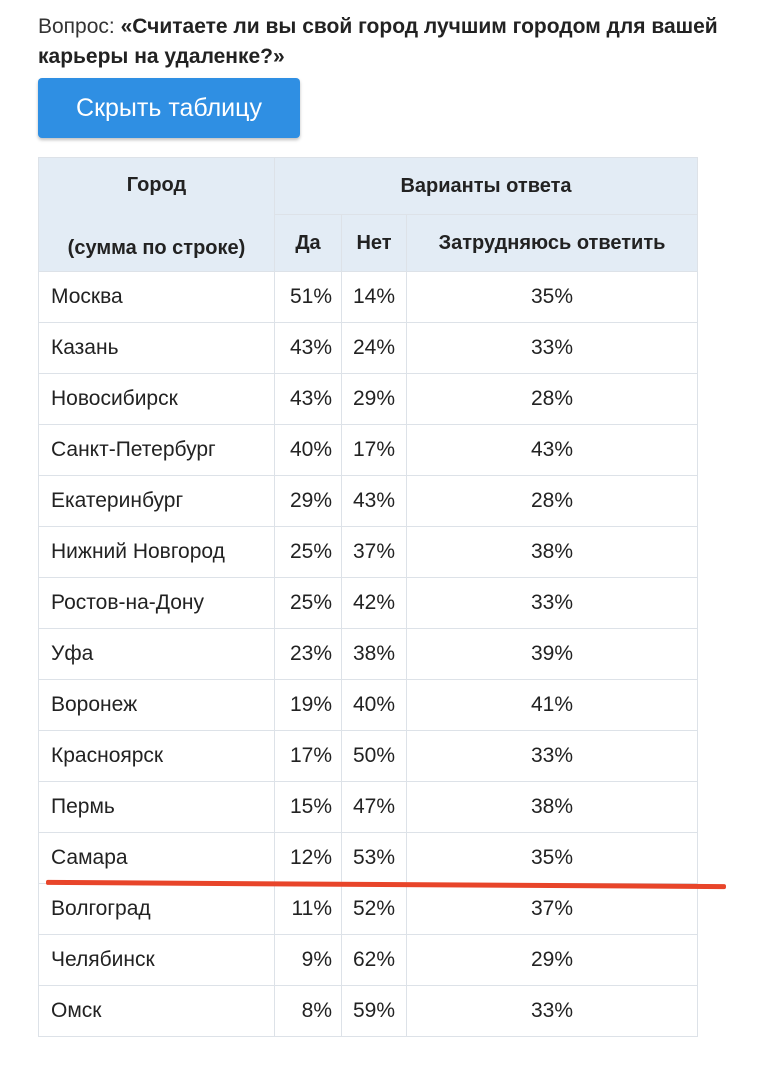 Image resolution: width=757 pixels, height=1080 pixels. Describe the element at coordinates (308, 909) in the screenshot. I see `yes-cell: 11%` at that location.